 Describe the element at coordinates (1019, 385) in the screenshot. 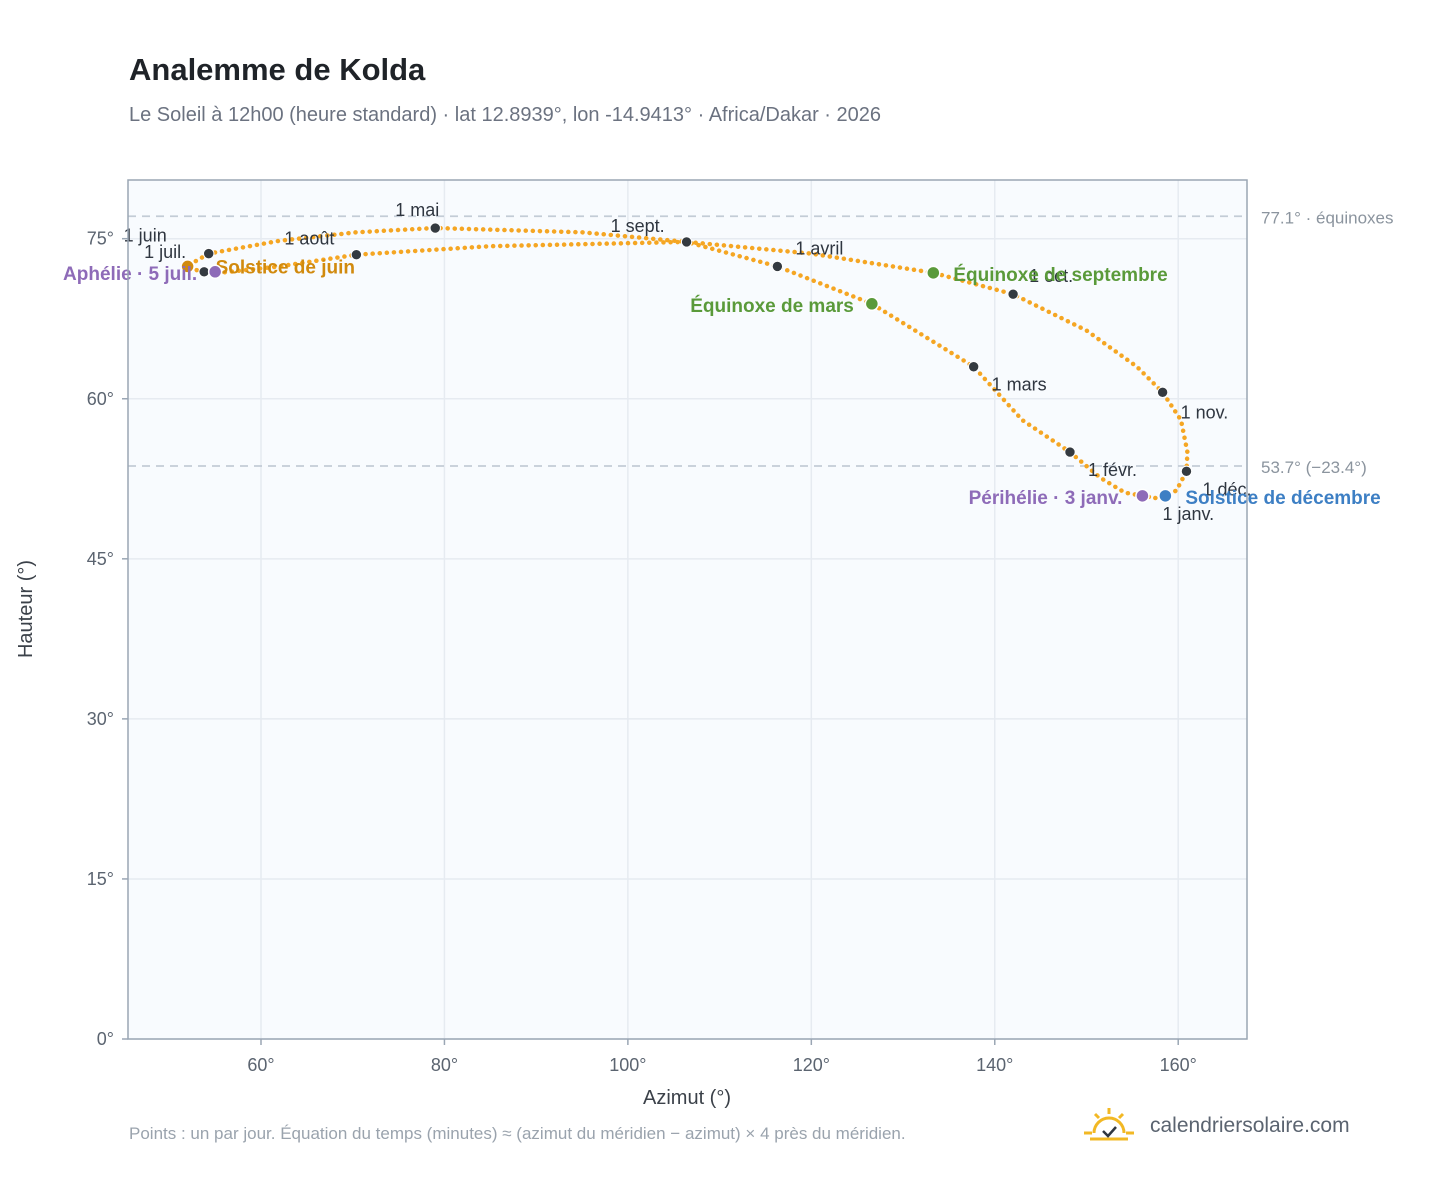

I see `month-marker-label: 1 mars` at that location.